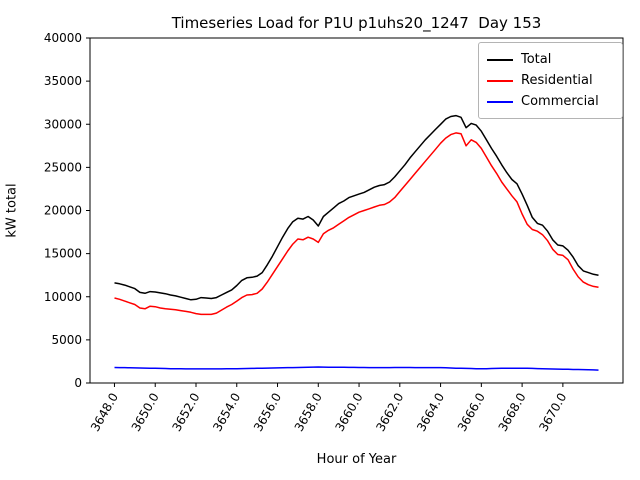  I want to click on total-line-swatch, so click(500, 59).